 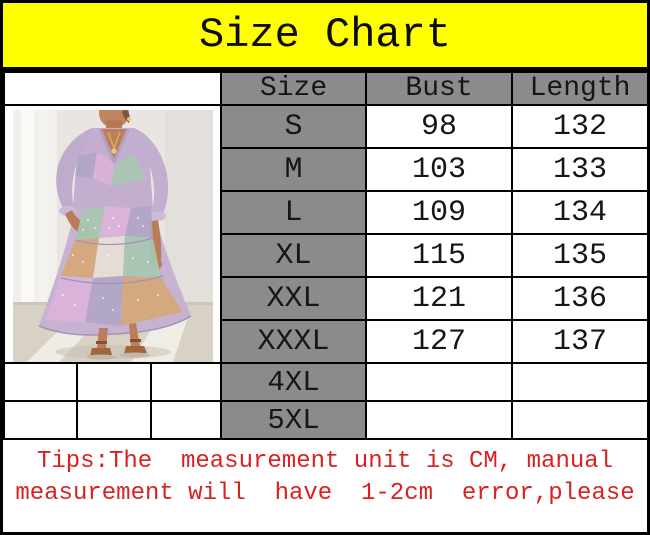 What do you see at coordinates (579, 126) in the screenshot?
I see `length-cell-s: 132` at bounding box center [579, 126].